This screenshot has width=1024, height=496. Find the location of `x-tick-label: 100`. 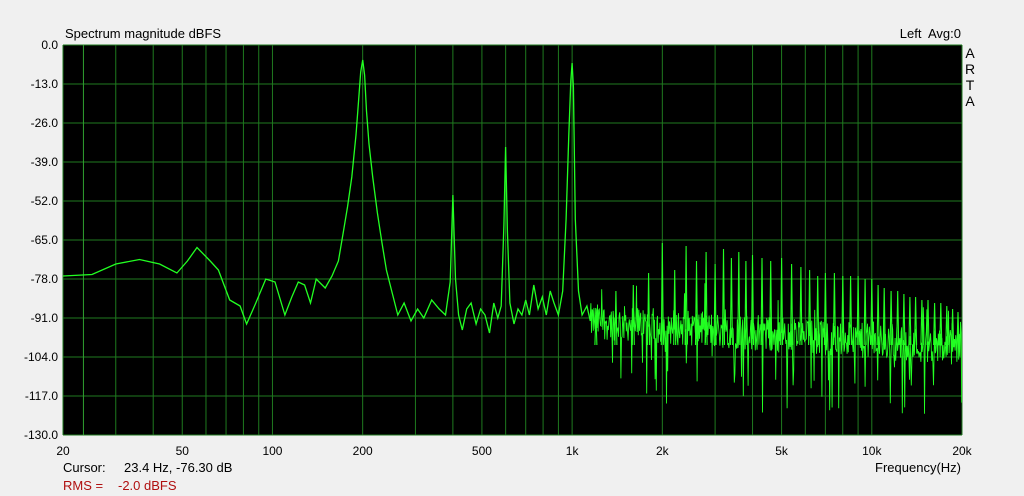

x-tick-label: 100 is located at coordinates (272, 451).